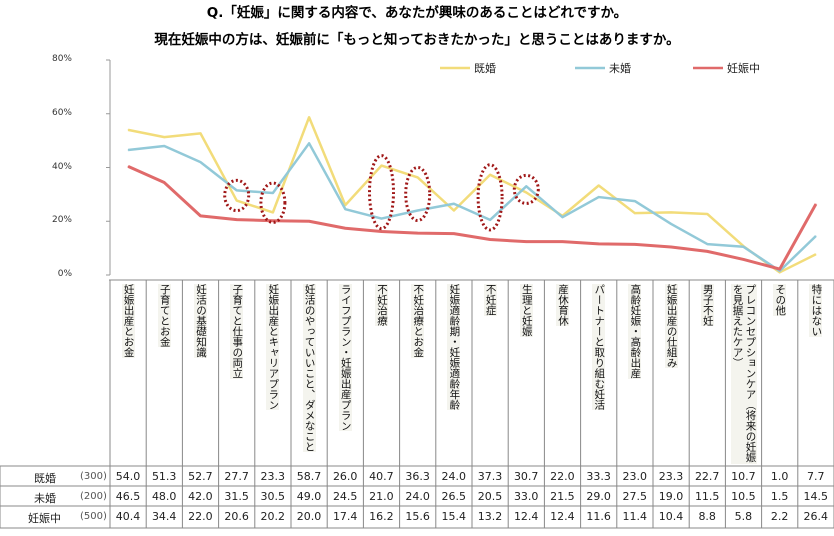 Image resolution: width=834 pixels, height=536 pixels. I want to click on table-cell: 24.5, so click(345, 496).